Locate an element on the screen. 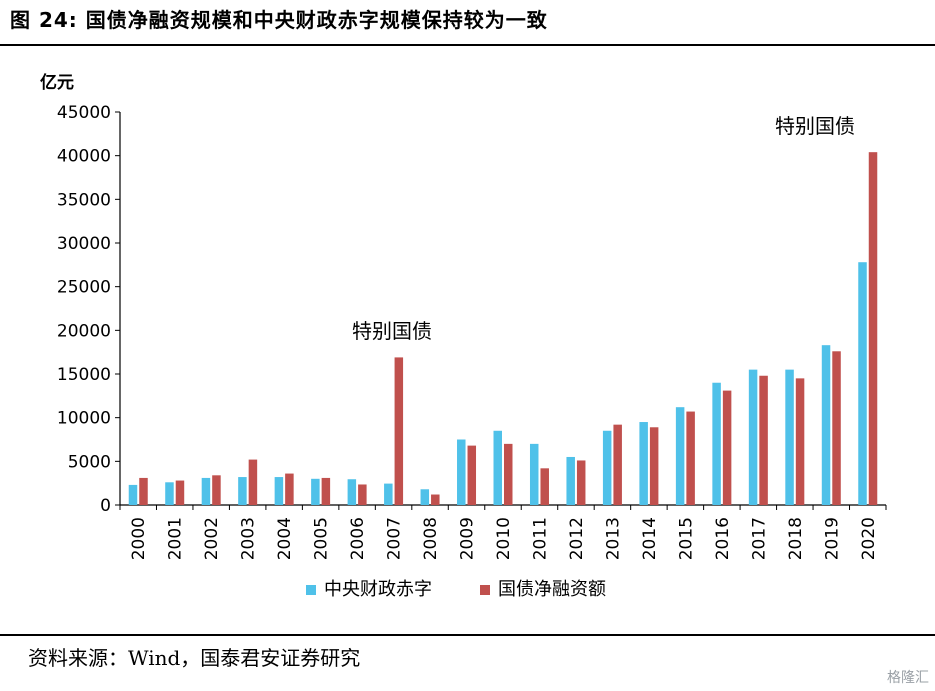 This screenshot has height=691, width=935. y-tick-label: 15000 is located at coordinates (84, 375).